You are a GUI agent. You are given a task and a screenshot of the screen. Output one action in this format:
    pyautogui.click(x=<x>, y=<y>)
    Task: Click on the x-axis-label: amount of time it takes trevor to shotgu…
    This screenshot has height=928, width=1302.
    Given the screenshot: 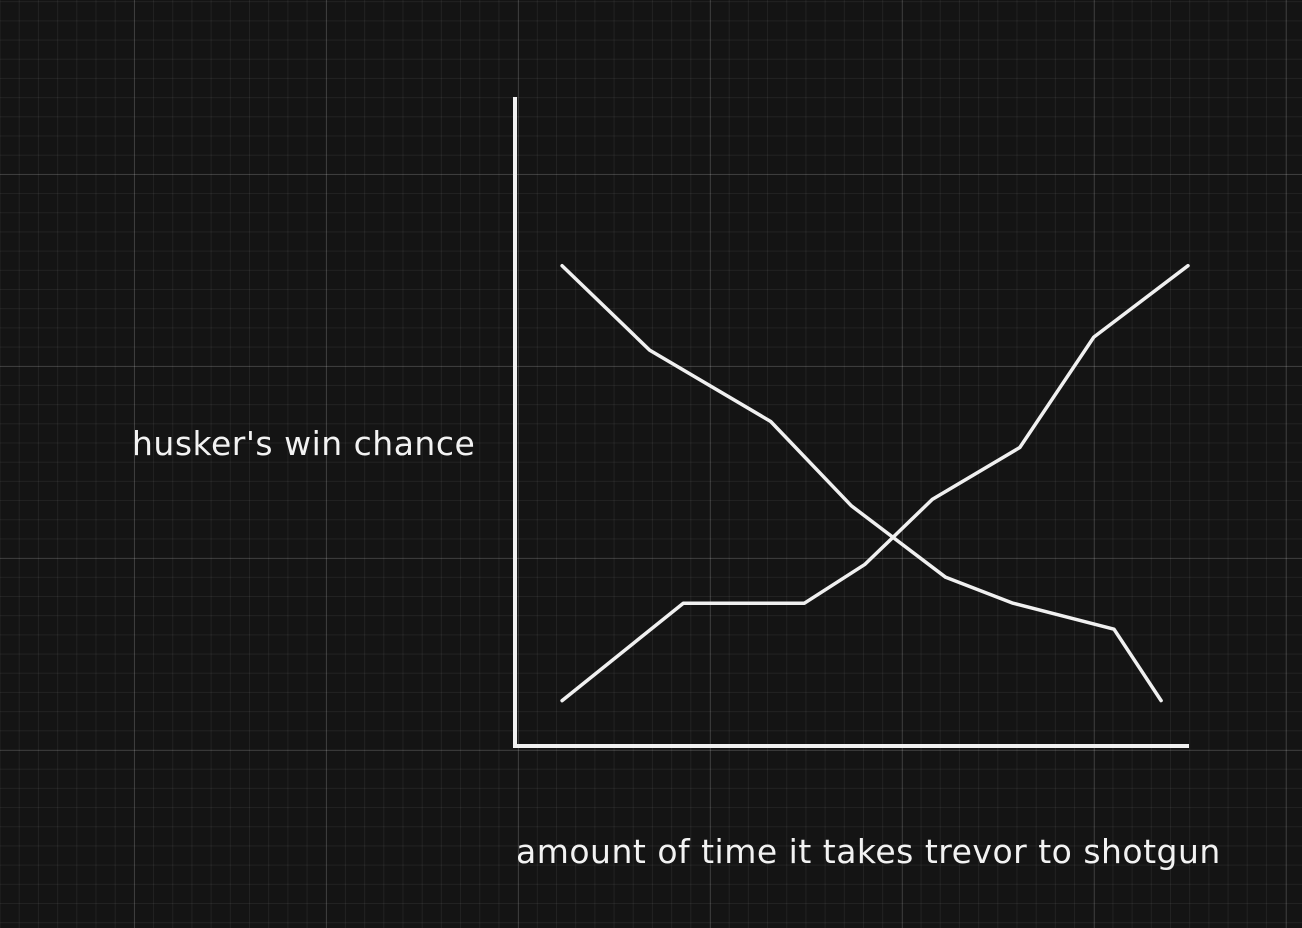 What is the action you would take?
    pyautogui.click(x=868, y=851)
    